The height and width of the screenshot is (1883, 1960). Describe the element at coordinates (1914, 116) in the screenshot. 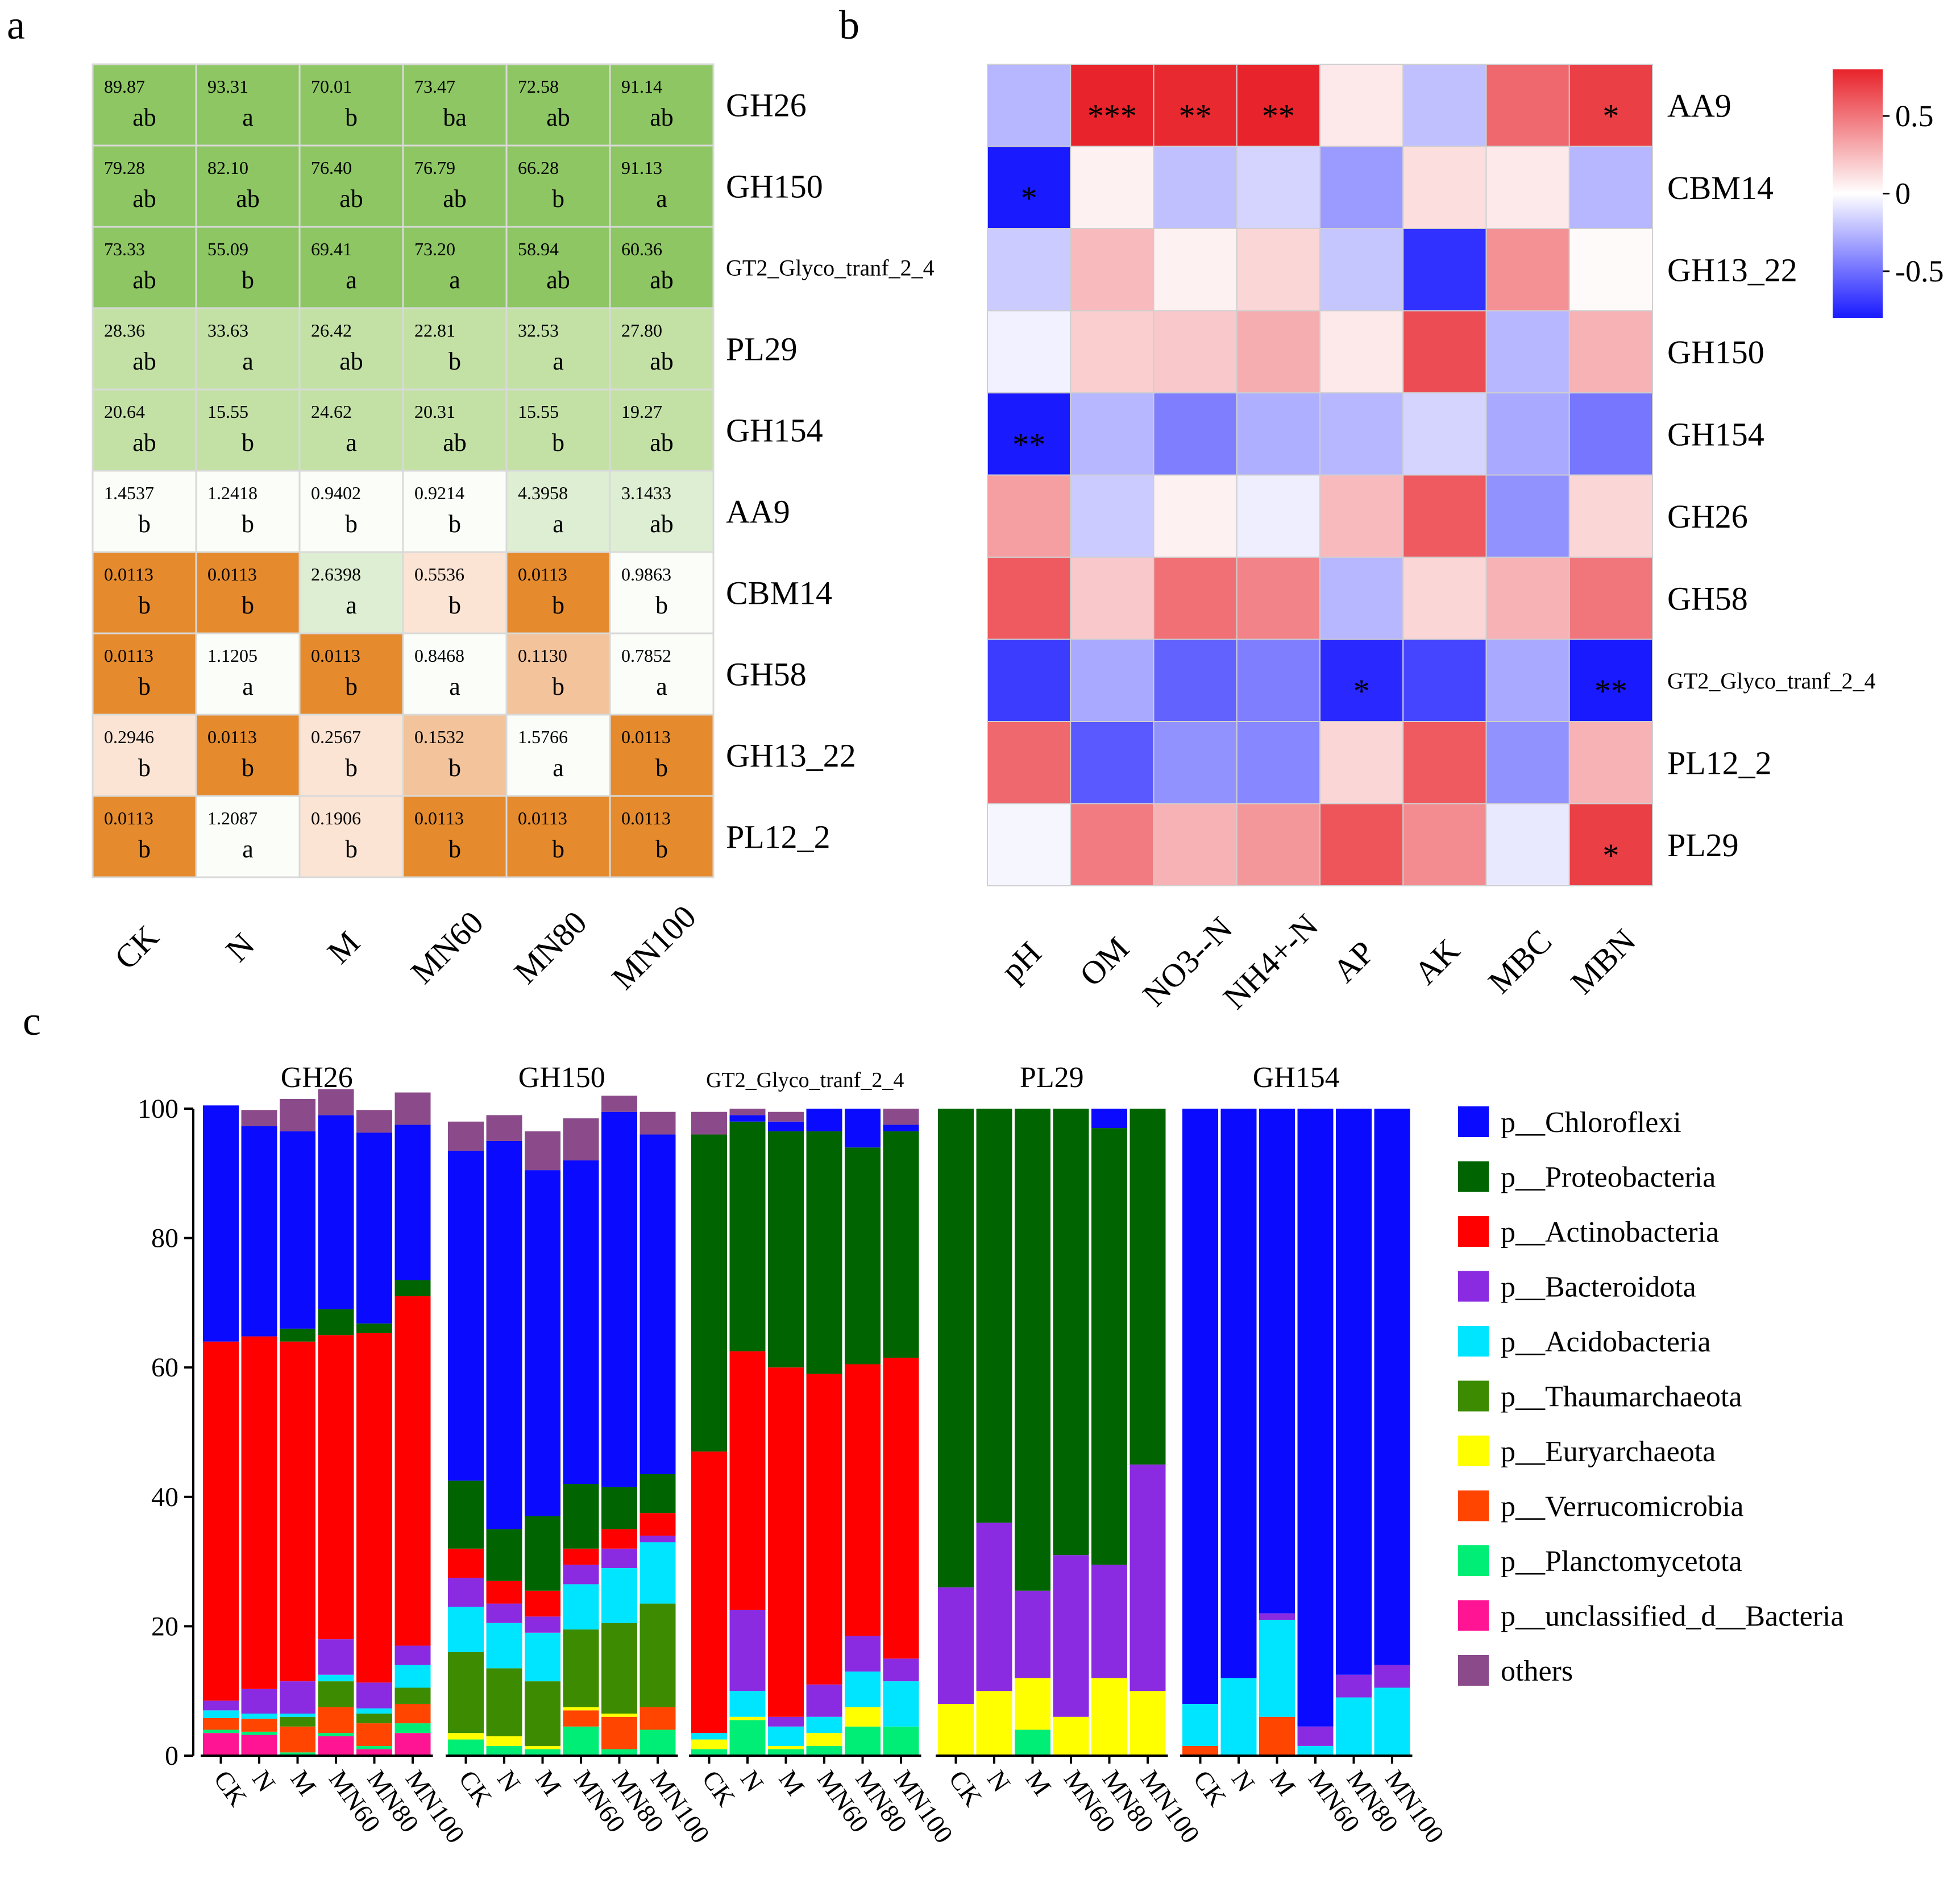

I see `colorbar-tick-label: 0.5` at that location.